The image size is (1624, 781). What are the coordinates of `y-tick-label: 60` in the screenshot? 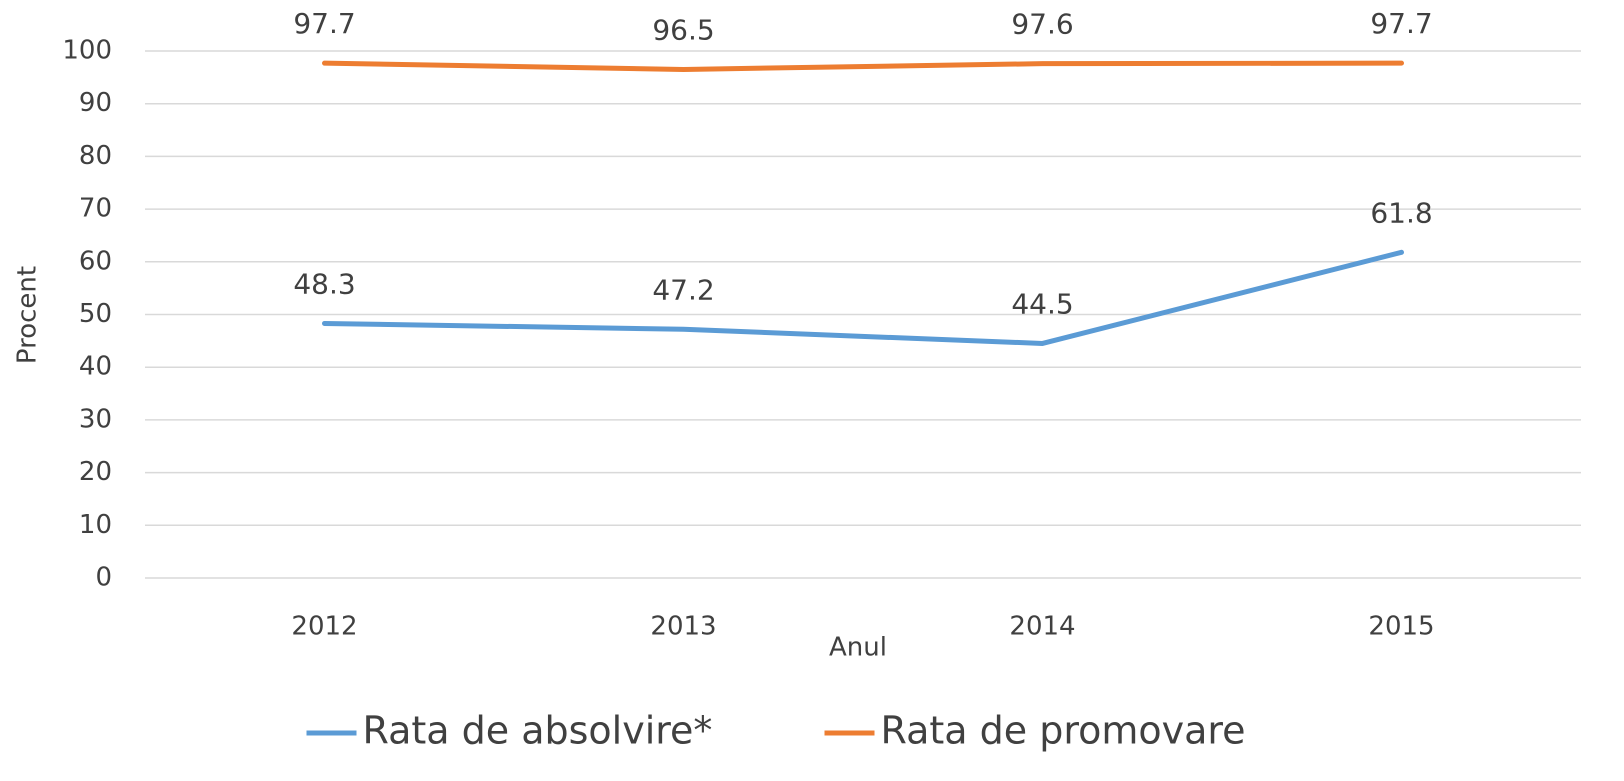 It's located at (95, 261).